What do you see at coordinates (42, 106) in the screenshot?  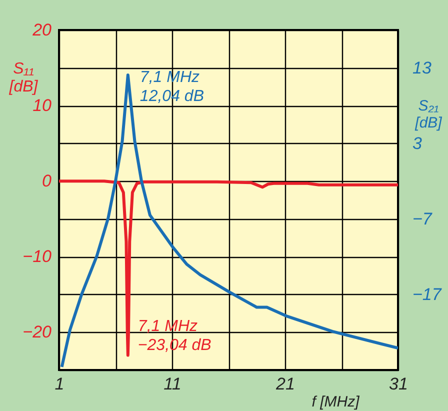 I see `y-tick-label: 10` at bounding box center [42, 106].